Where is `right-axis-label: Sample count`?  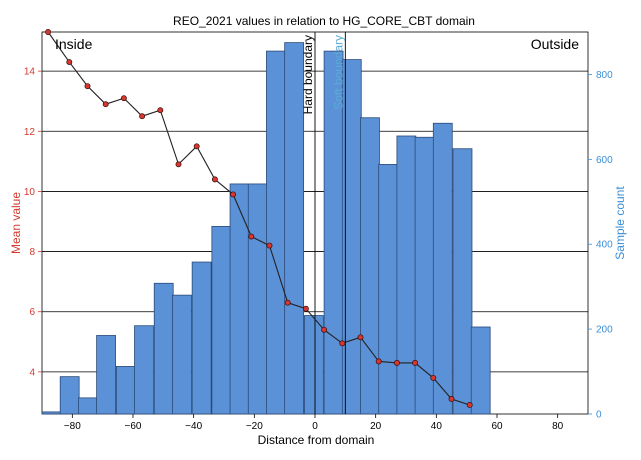 right-axis-label: Sample count is located at coordinates (620, 223).